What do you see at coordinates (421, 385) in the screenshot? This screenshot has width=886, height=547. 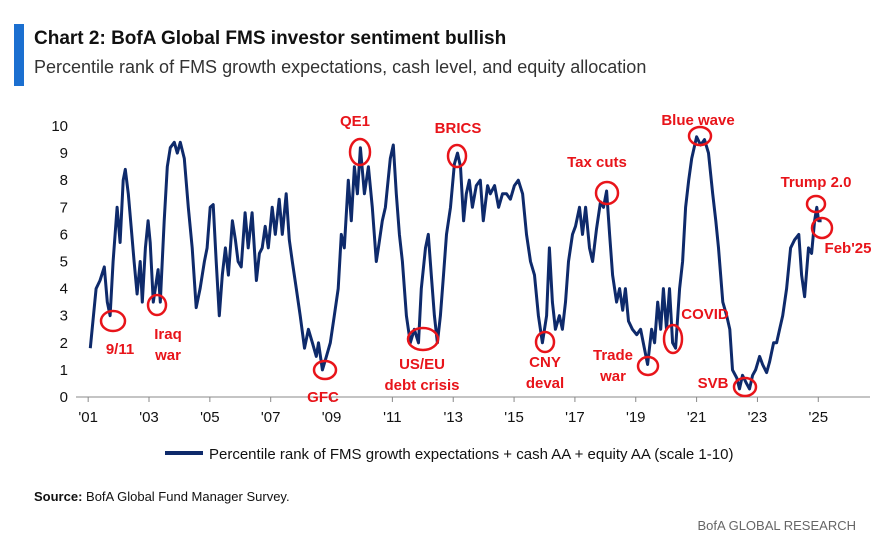 I see `annotation-text: debt crisis` at bounding box center [421, 385].